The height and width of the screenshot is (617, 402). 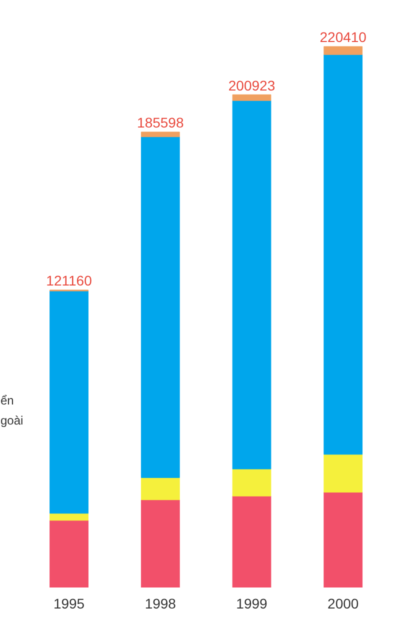 I want to click on x-tick-label: 1998, so click(x=160, y=604).